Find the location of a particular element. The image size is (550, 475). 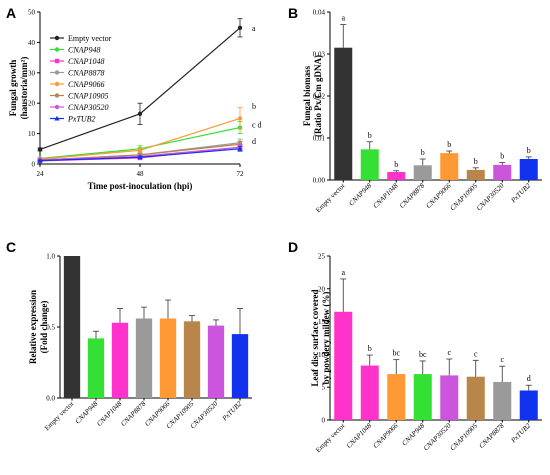

panel-a-y-axis-title-line: (haustoria/mm²) is located at coordinates (24, 88).